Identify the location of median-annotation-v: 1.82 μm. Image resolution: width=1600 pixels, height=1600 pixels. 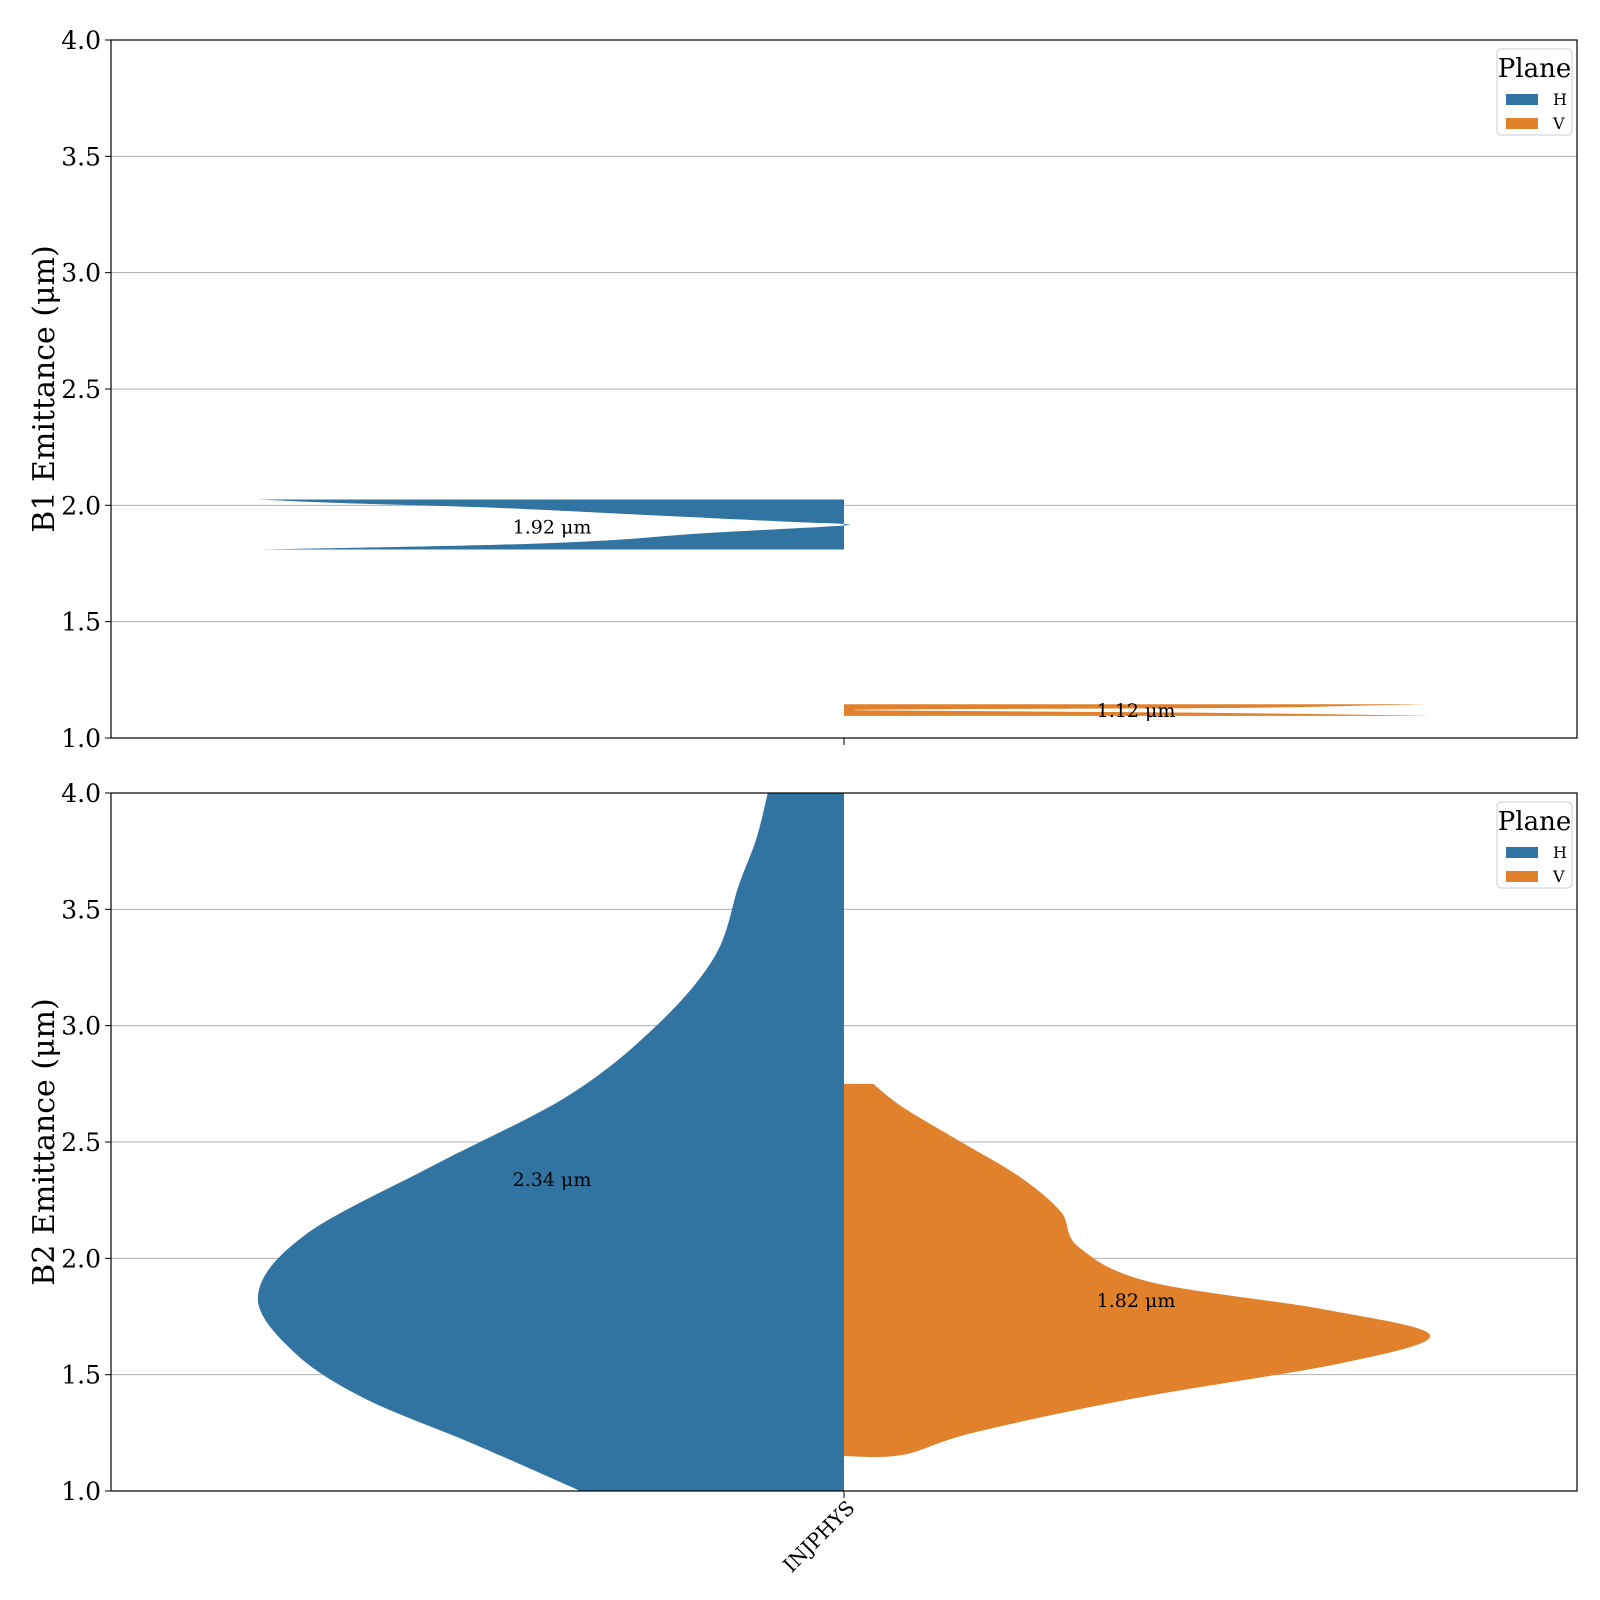
(1136, 1301).